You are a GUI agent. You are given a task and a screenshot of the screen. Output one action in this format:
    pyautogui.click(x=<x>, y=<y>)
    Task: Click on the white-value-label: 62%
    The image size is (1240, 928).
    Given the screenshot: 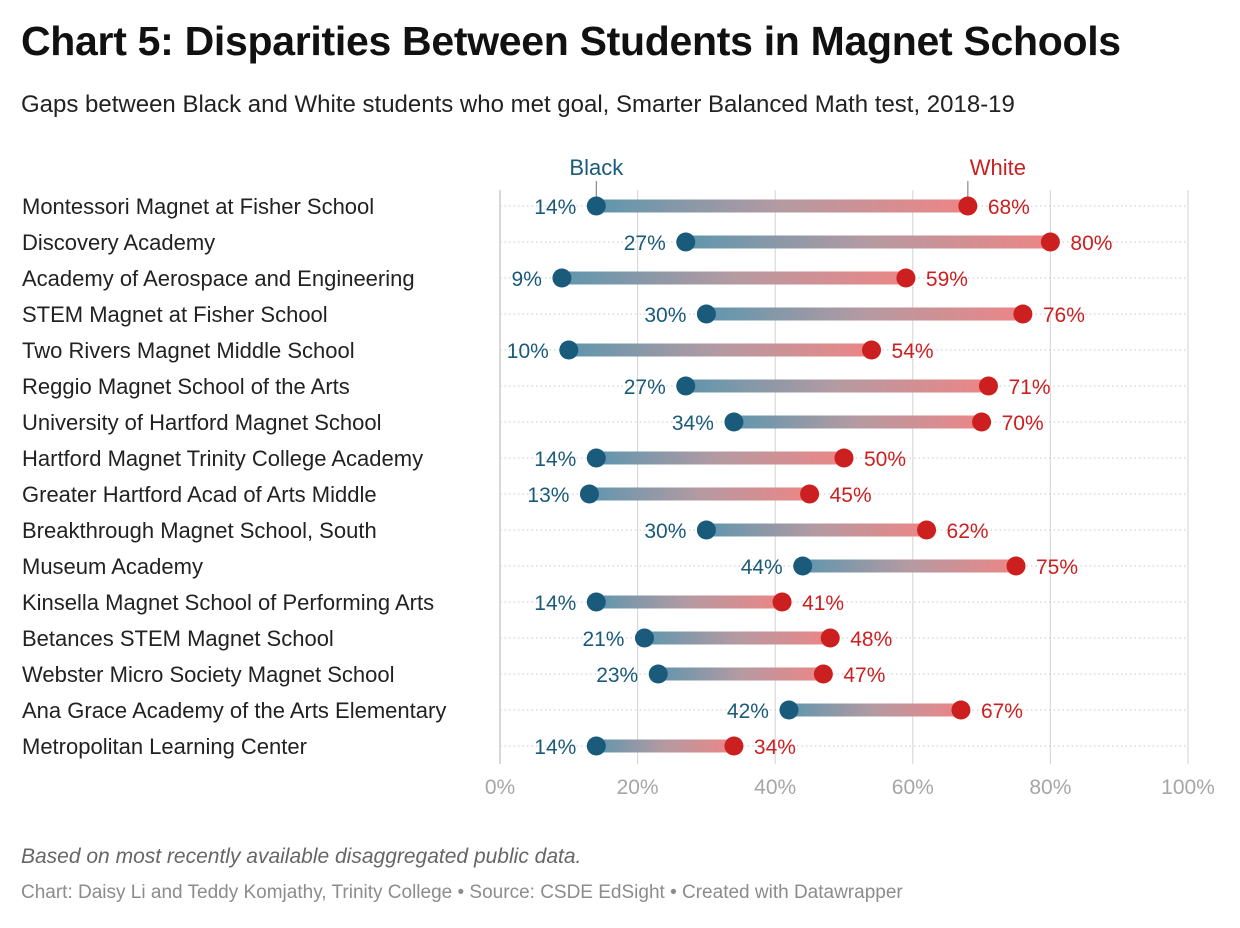 What is the action you would take?
    pyautogui.click(x=968, y=531)
    